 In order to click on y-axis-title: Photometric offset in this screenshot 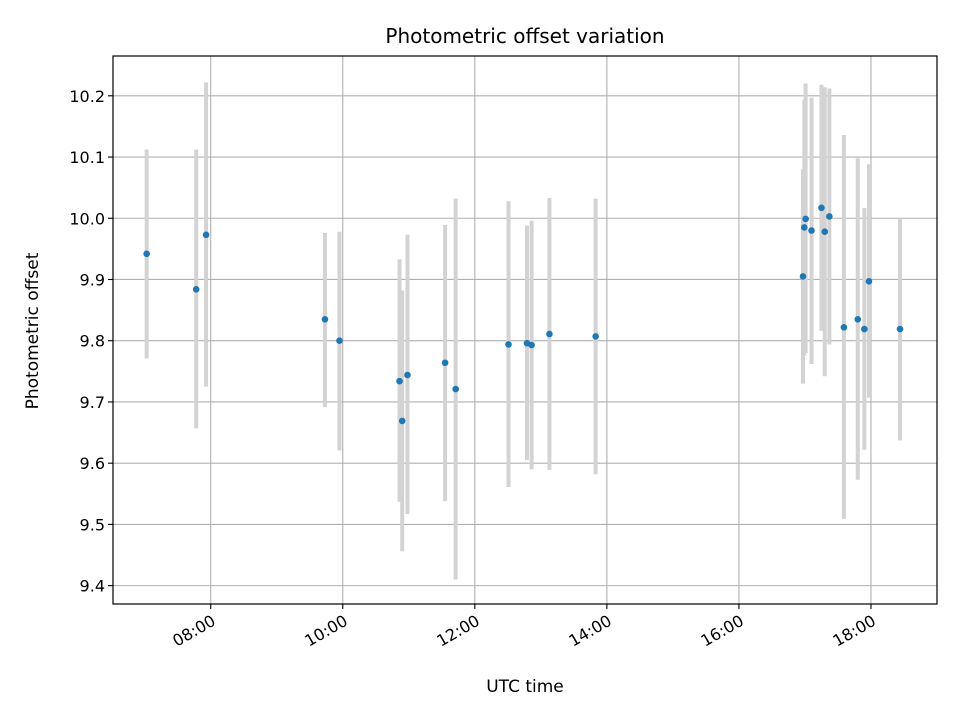, I will do `click(33, 330)`.